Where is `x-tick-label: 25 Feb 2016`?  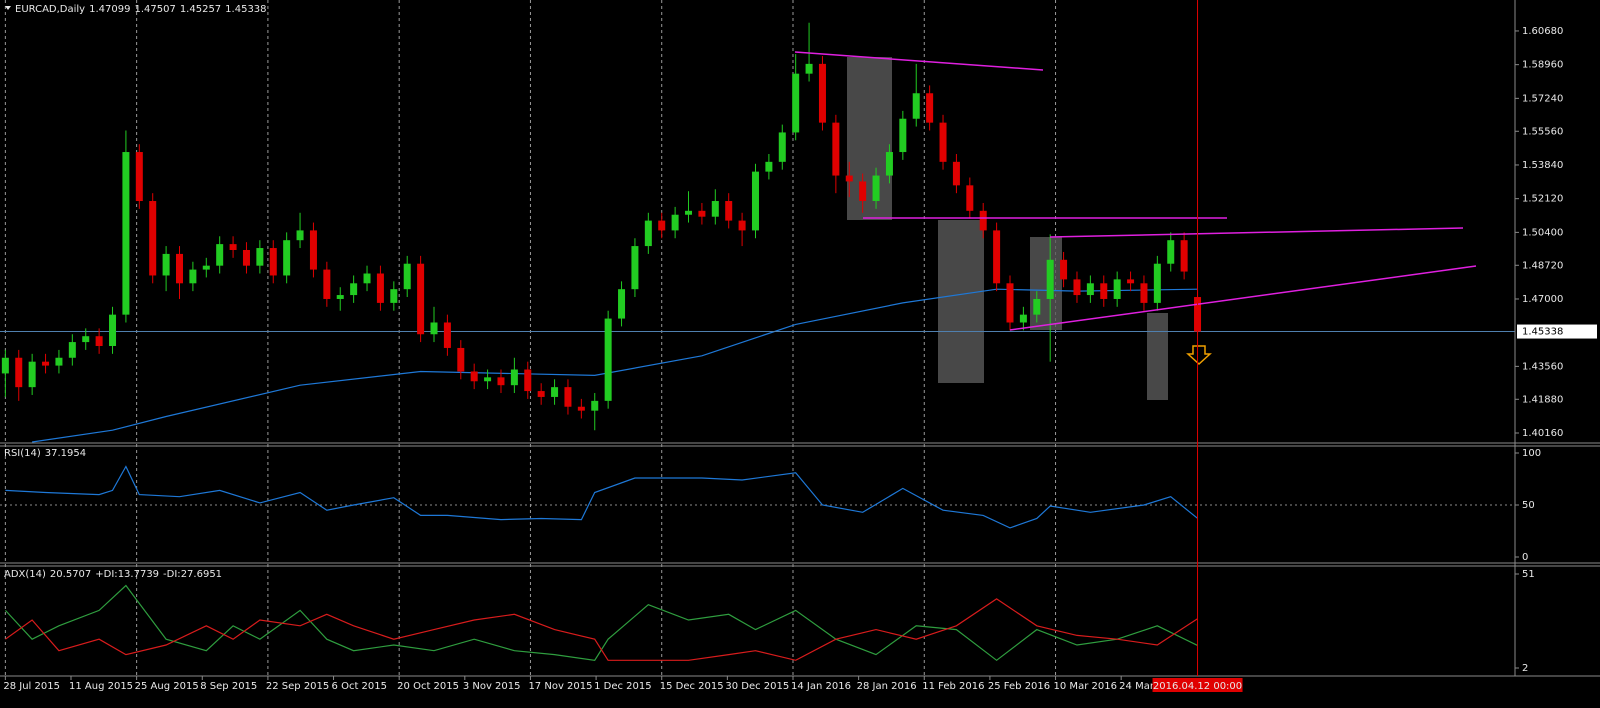
x-tick-label: 25 Feb 2016 is located at coordinates (1019, 686).